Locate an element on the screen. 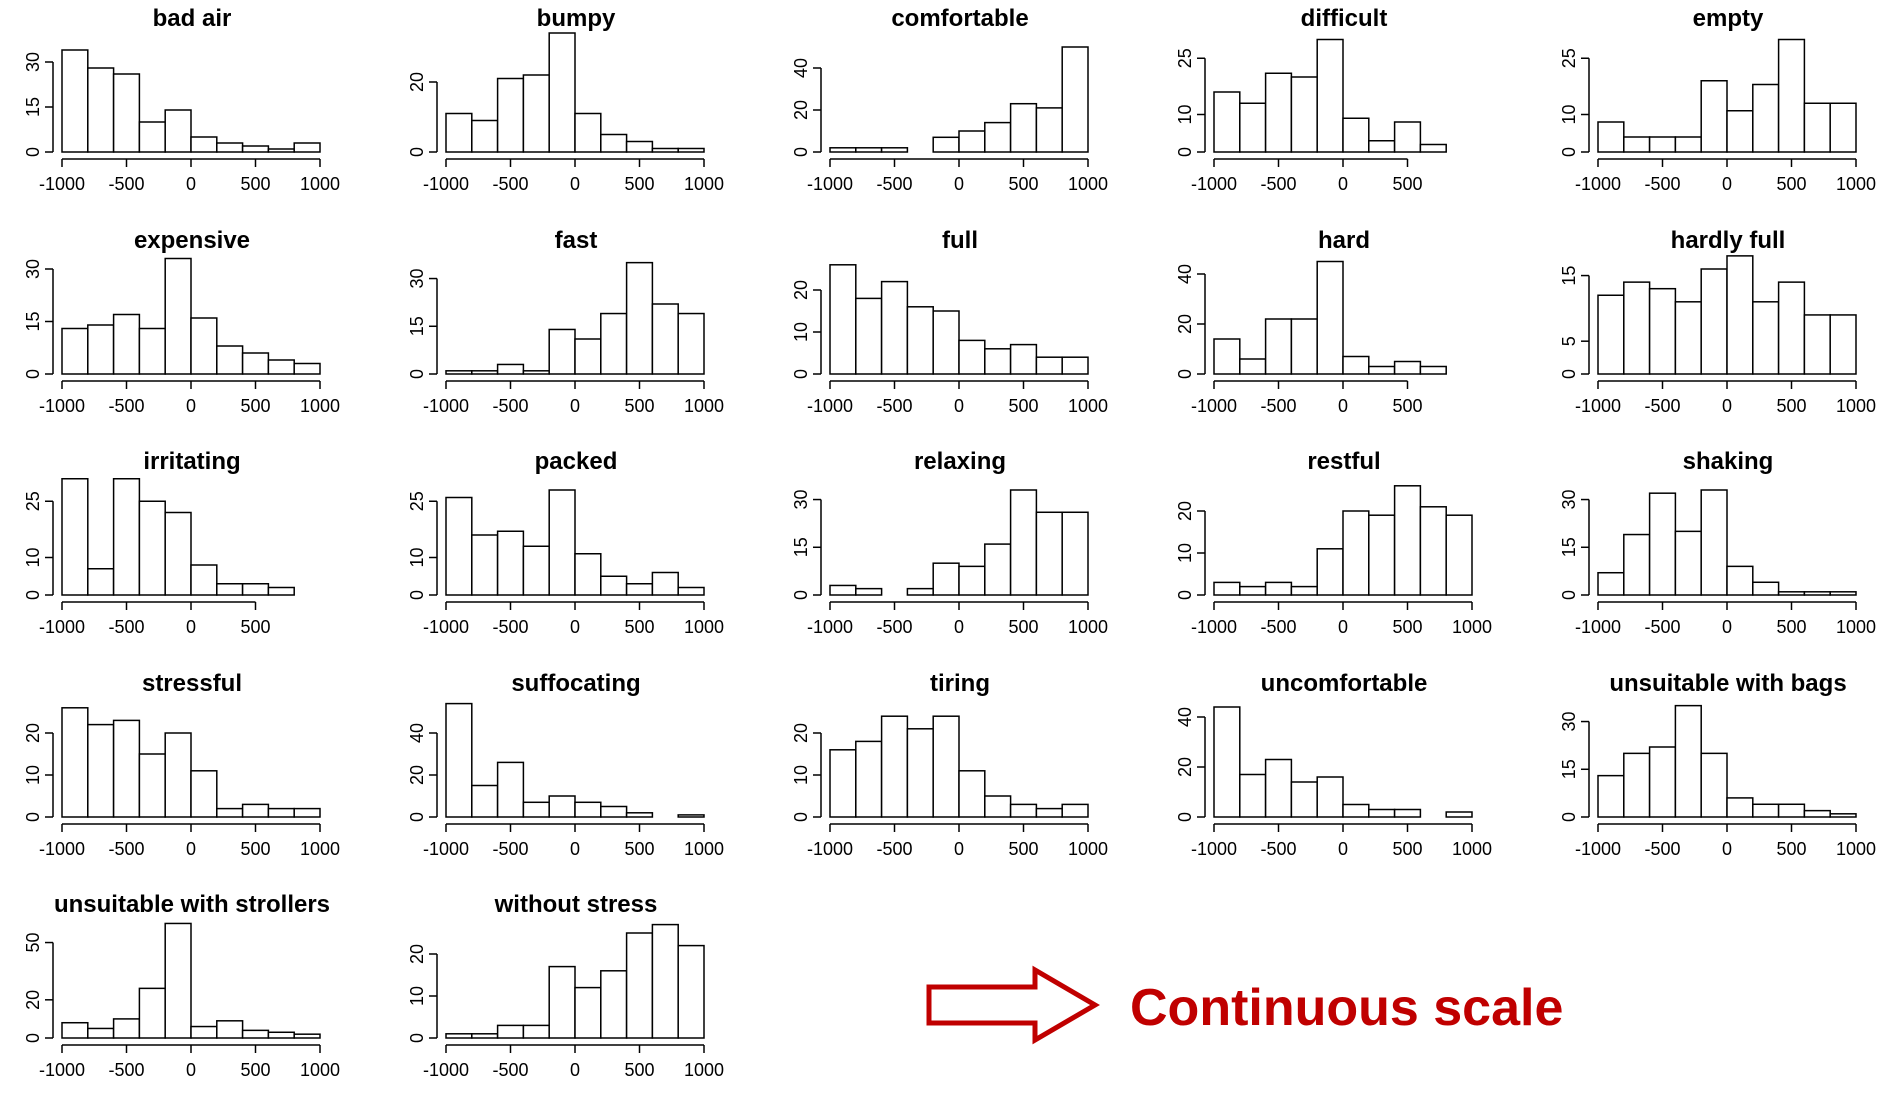 The image size is (1888, 1108). y-tick-label: 25 is located at coordinates (417, 501).